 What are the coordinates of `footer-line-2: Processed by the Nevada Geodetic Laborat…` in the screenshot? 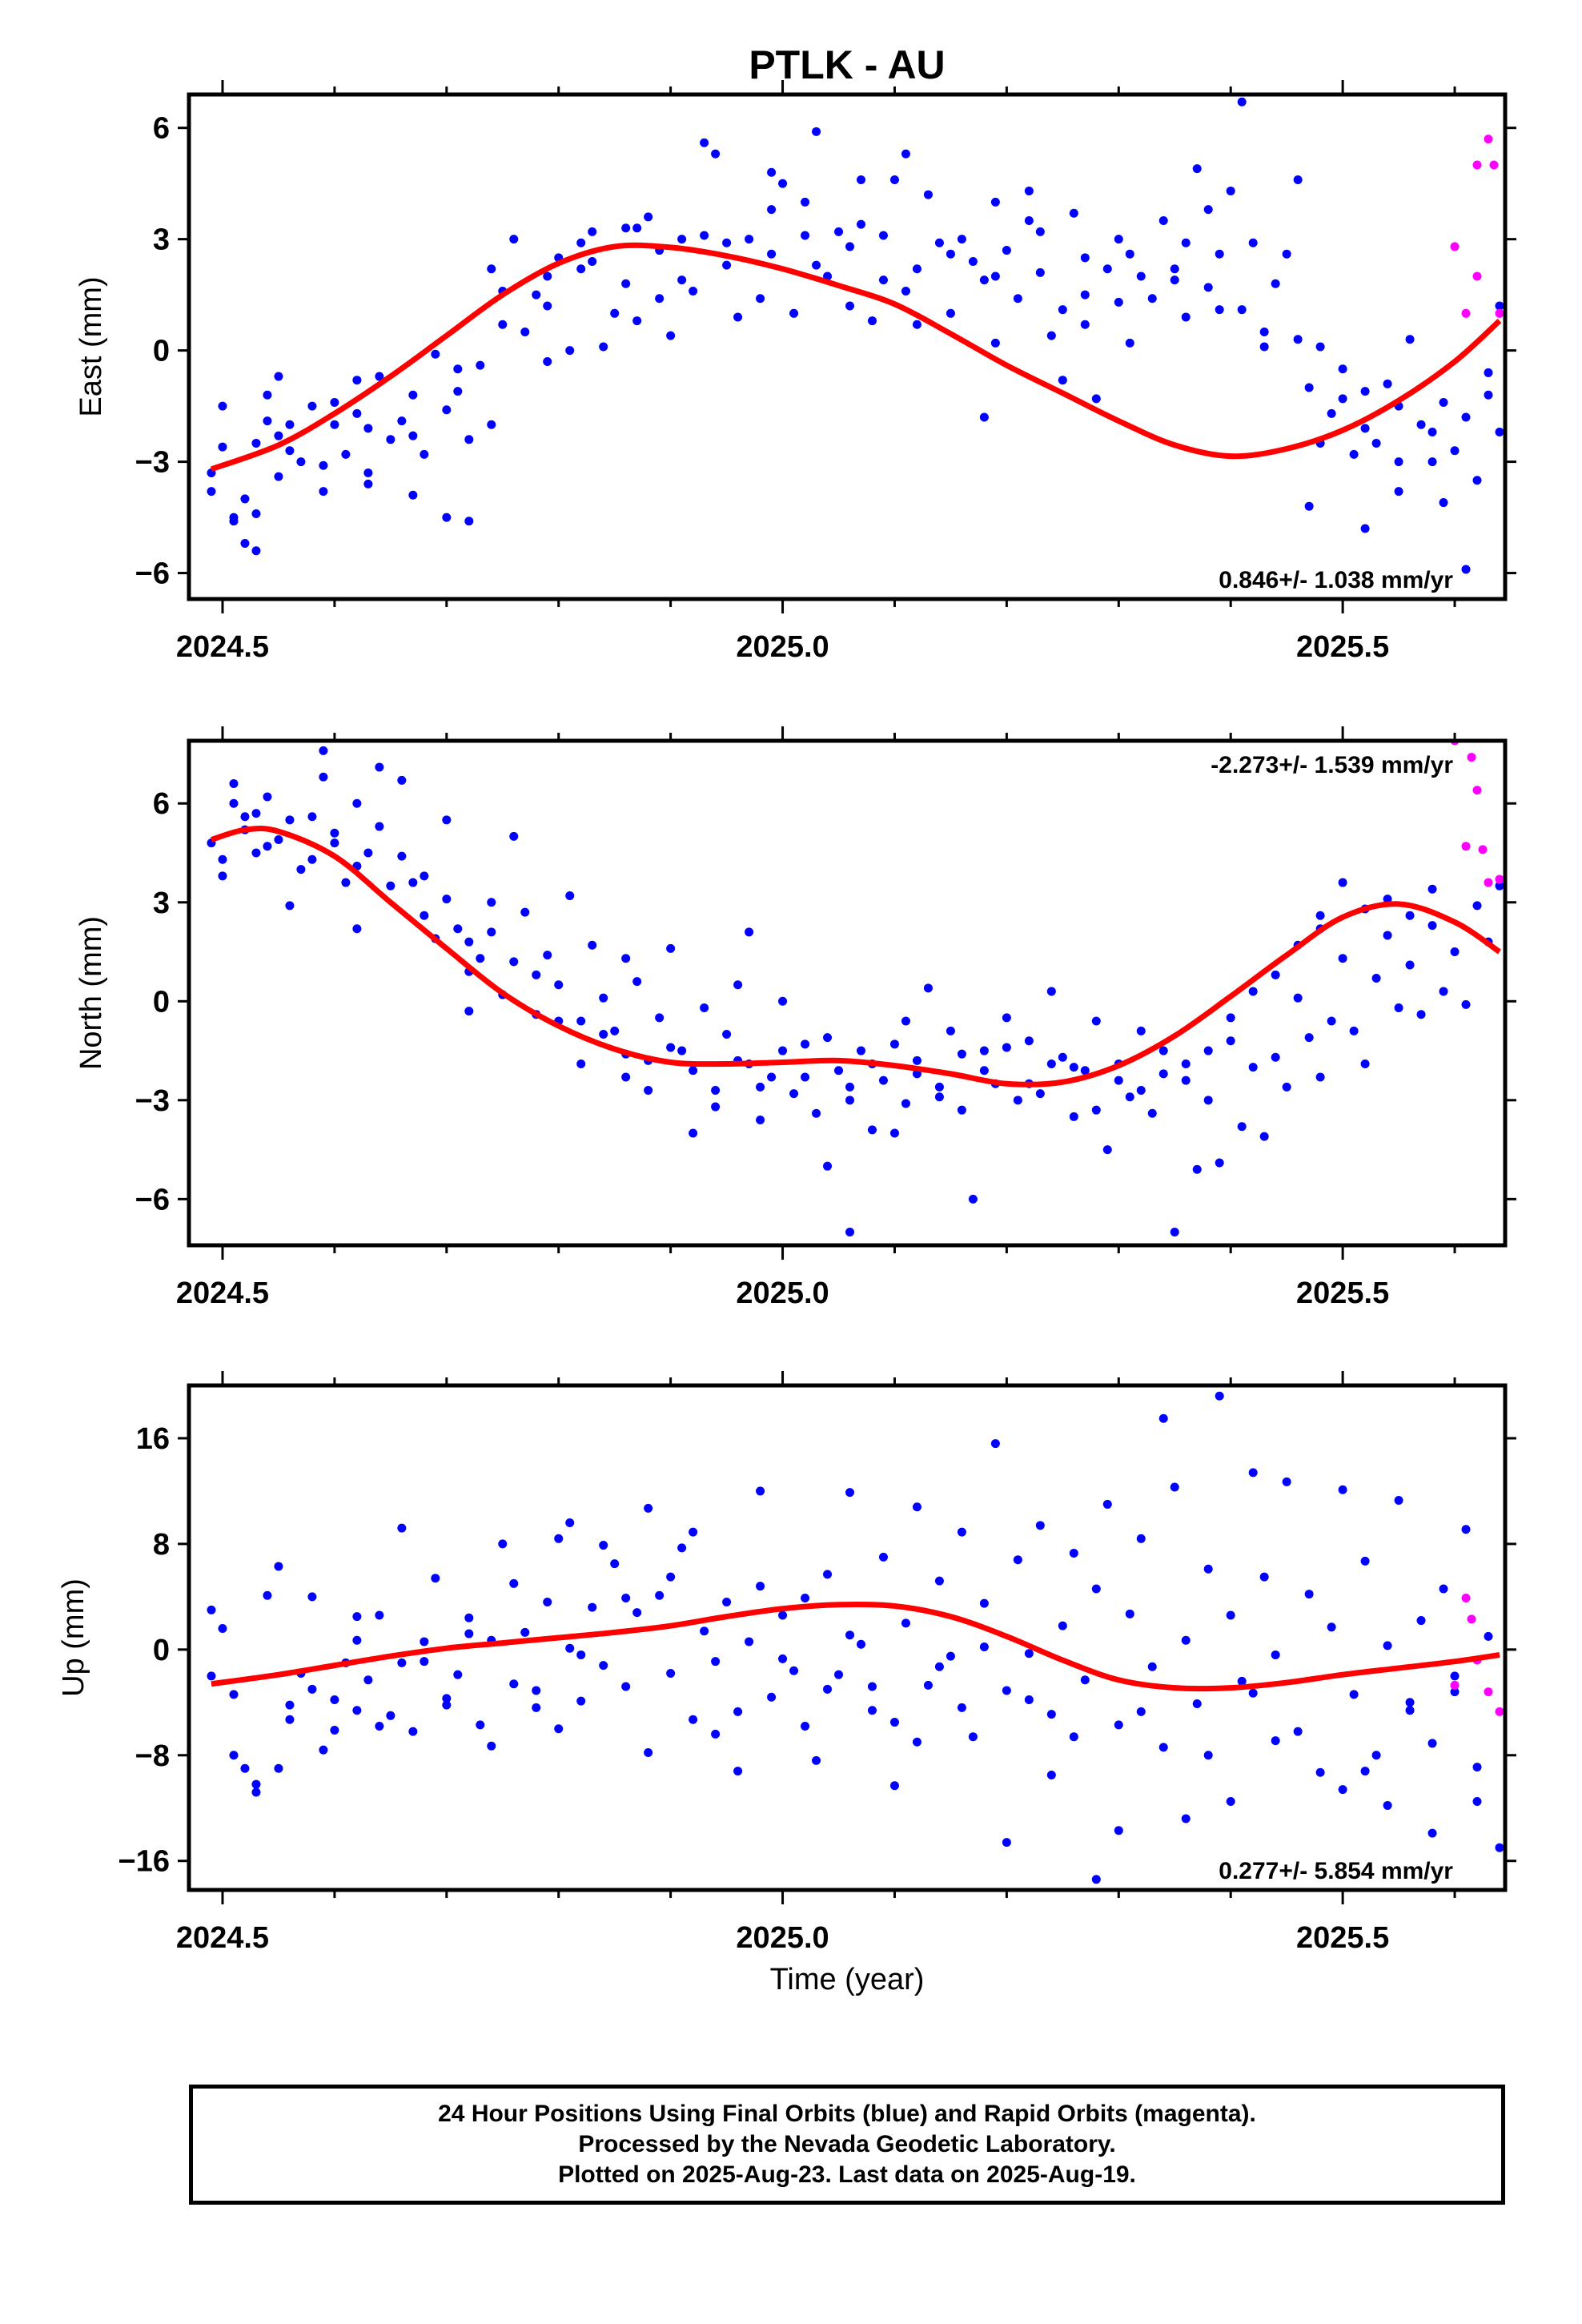 It's located at (847, 2144).